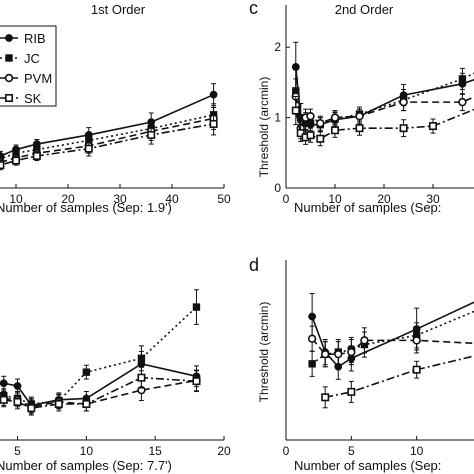 The image size is (474, 474). Describe the element at coordinates (32, 58) in the screenshot. I see `legend-label: JC` at that location.